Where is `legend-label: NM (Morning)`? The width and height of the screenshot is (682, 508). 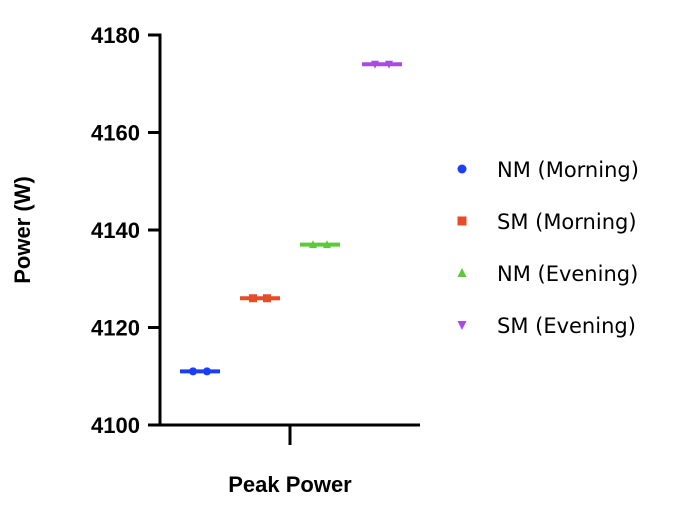
legend-label: NM (Morning) is located at coordinates (568, 170).